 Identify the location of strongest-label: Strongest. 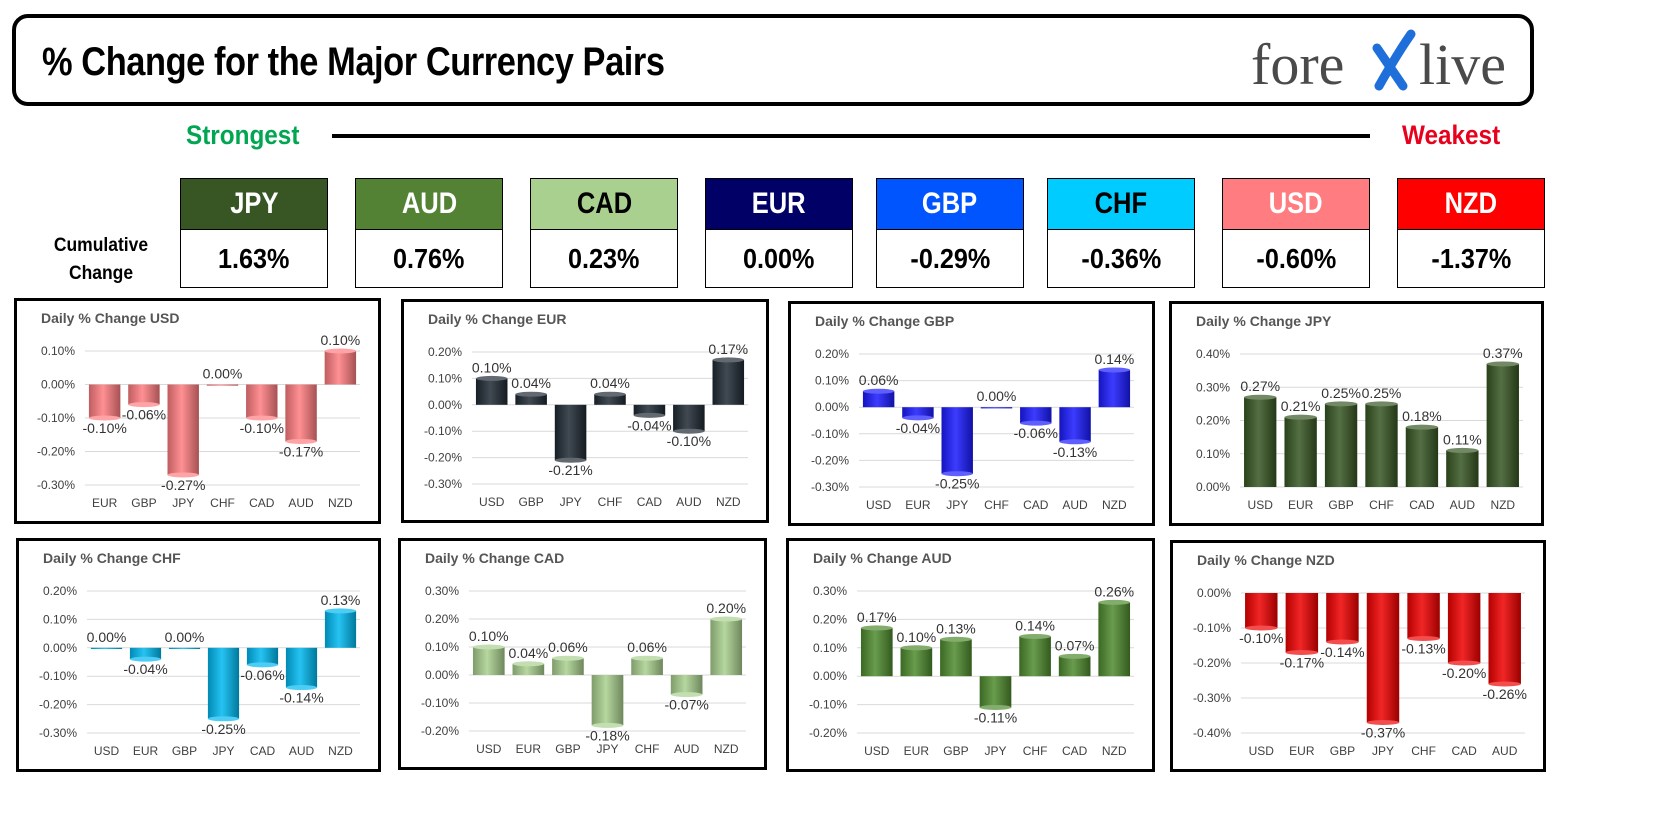
(243, 135).